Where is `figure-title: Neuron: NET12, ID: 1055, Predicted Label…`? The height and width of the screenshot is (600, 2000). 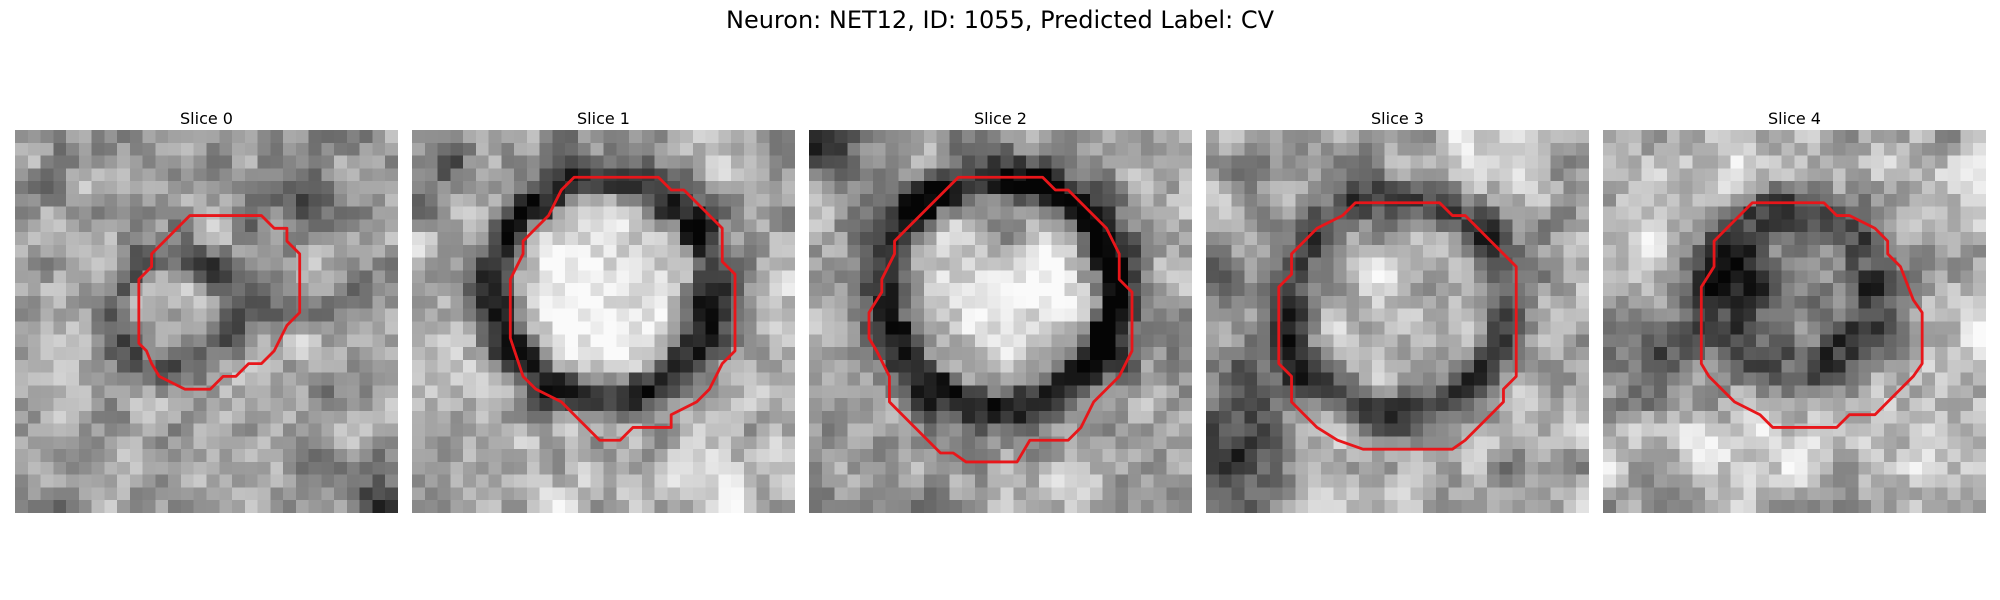
figure-title: Neuron: NET12, ID: 1055, Predicted Label… is located at coordinates (1000, 20).